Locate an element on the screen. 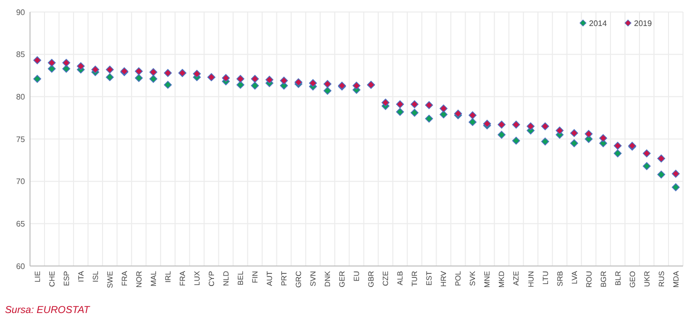 The height and width of the screenshot is (319, 688). y-tick-label: 70 is located at coordinates (21, 181).